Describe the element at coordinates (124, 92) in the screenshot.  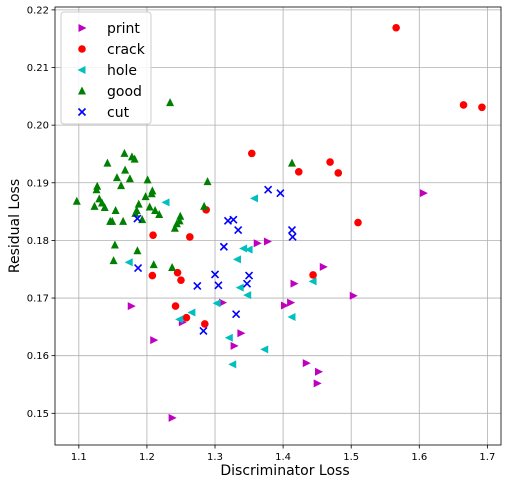
I see `legend-label-good: good` at that location.